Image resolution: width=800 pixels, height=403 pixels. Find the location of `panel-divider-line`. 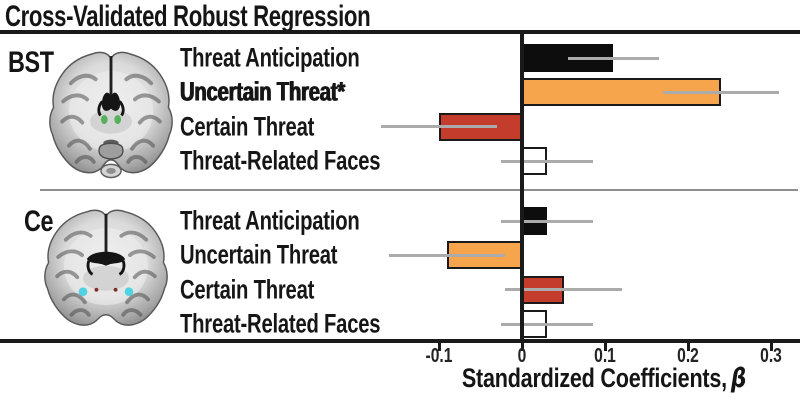

panel-divider-line is located at coordinates (419, 190).